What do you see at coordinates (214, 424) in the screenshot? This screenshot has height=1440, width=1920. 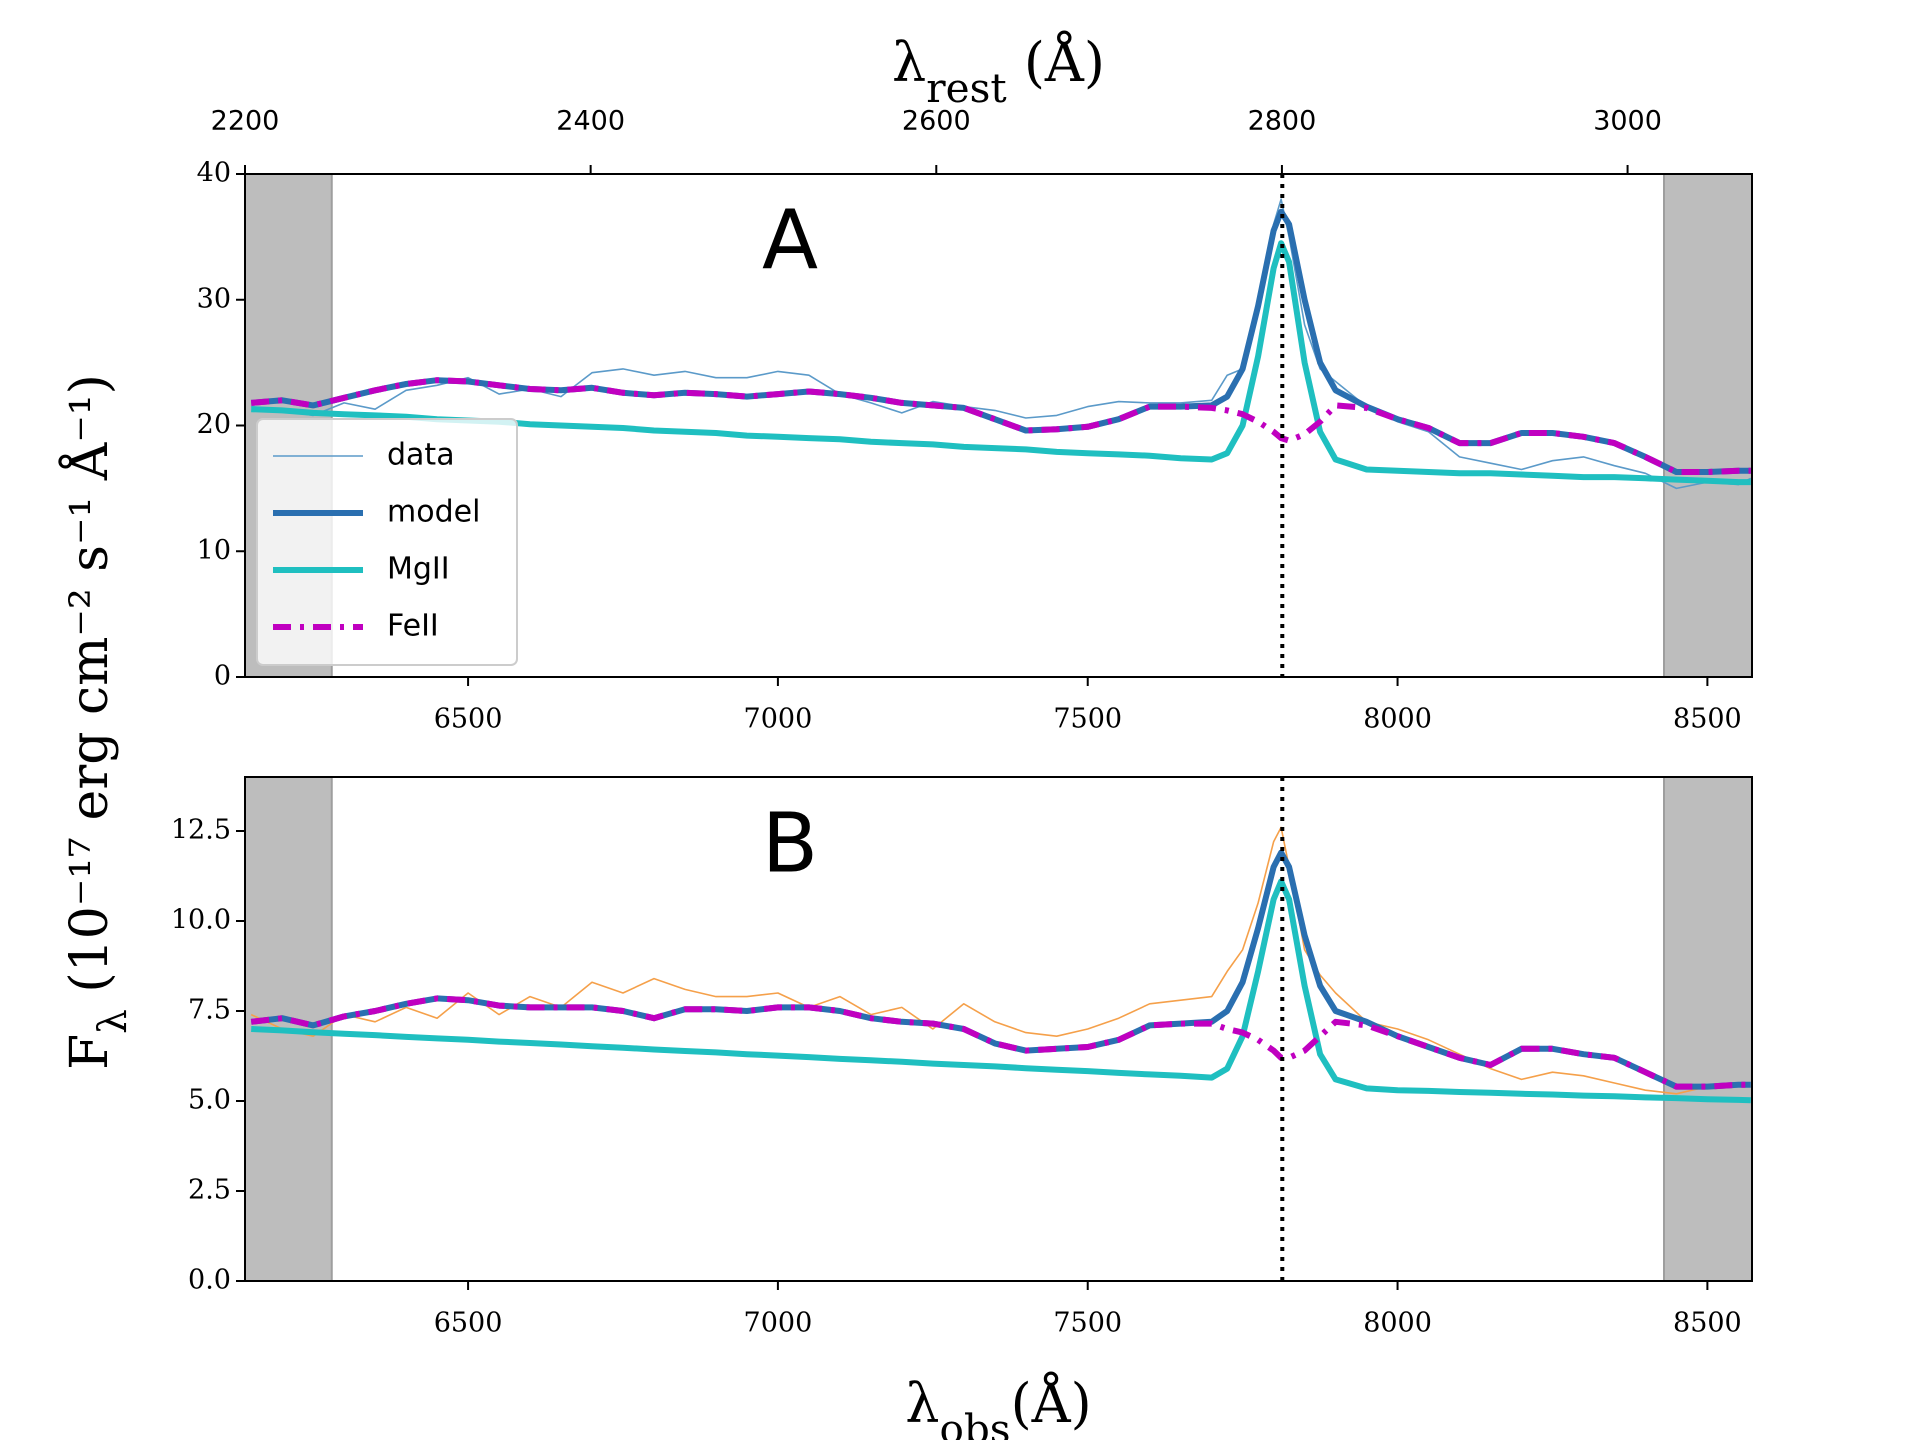 I see `y-tick-label: 20` at bounding box center [214, 424].